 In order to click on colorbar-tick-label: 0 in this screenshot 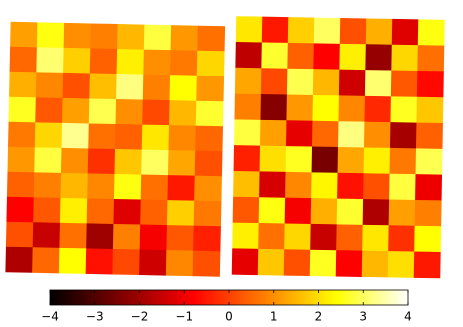, I will do `click(229, 317)`.